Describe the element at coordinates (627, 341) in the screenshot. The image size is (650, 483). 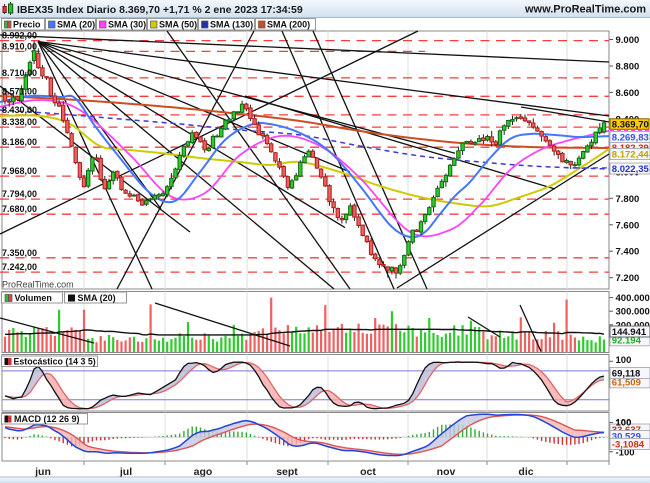
I see `svg-text: 92.194` at that location.